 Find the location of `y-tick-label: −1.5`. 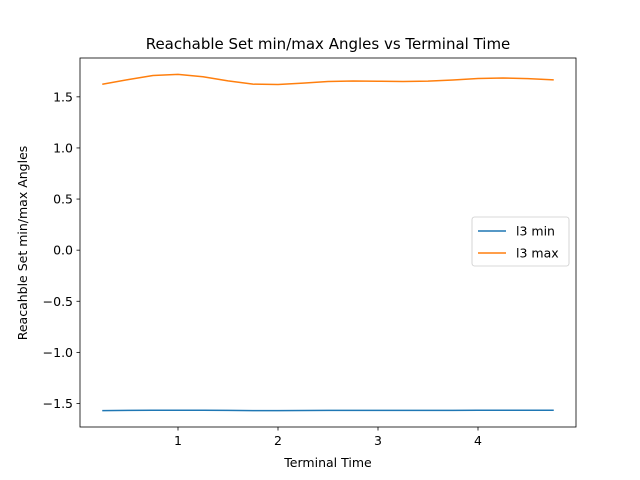

y-tick-label: −1.5 is located at coordinates (58, 403).